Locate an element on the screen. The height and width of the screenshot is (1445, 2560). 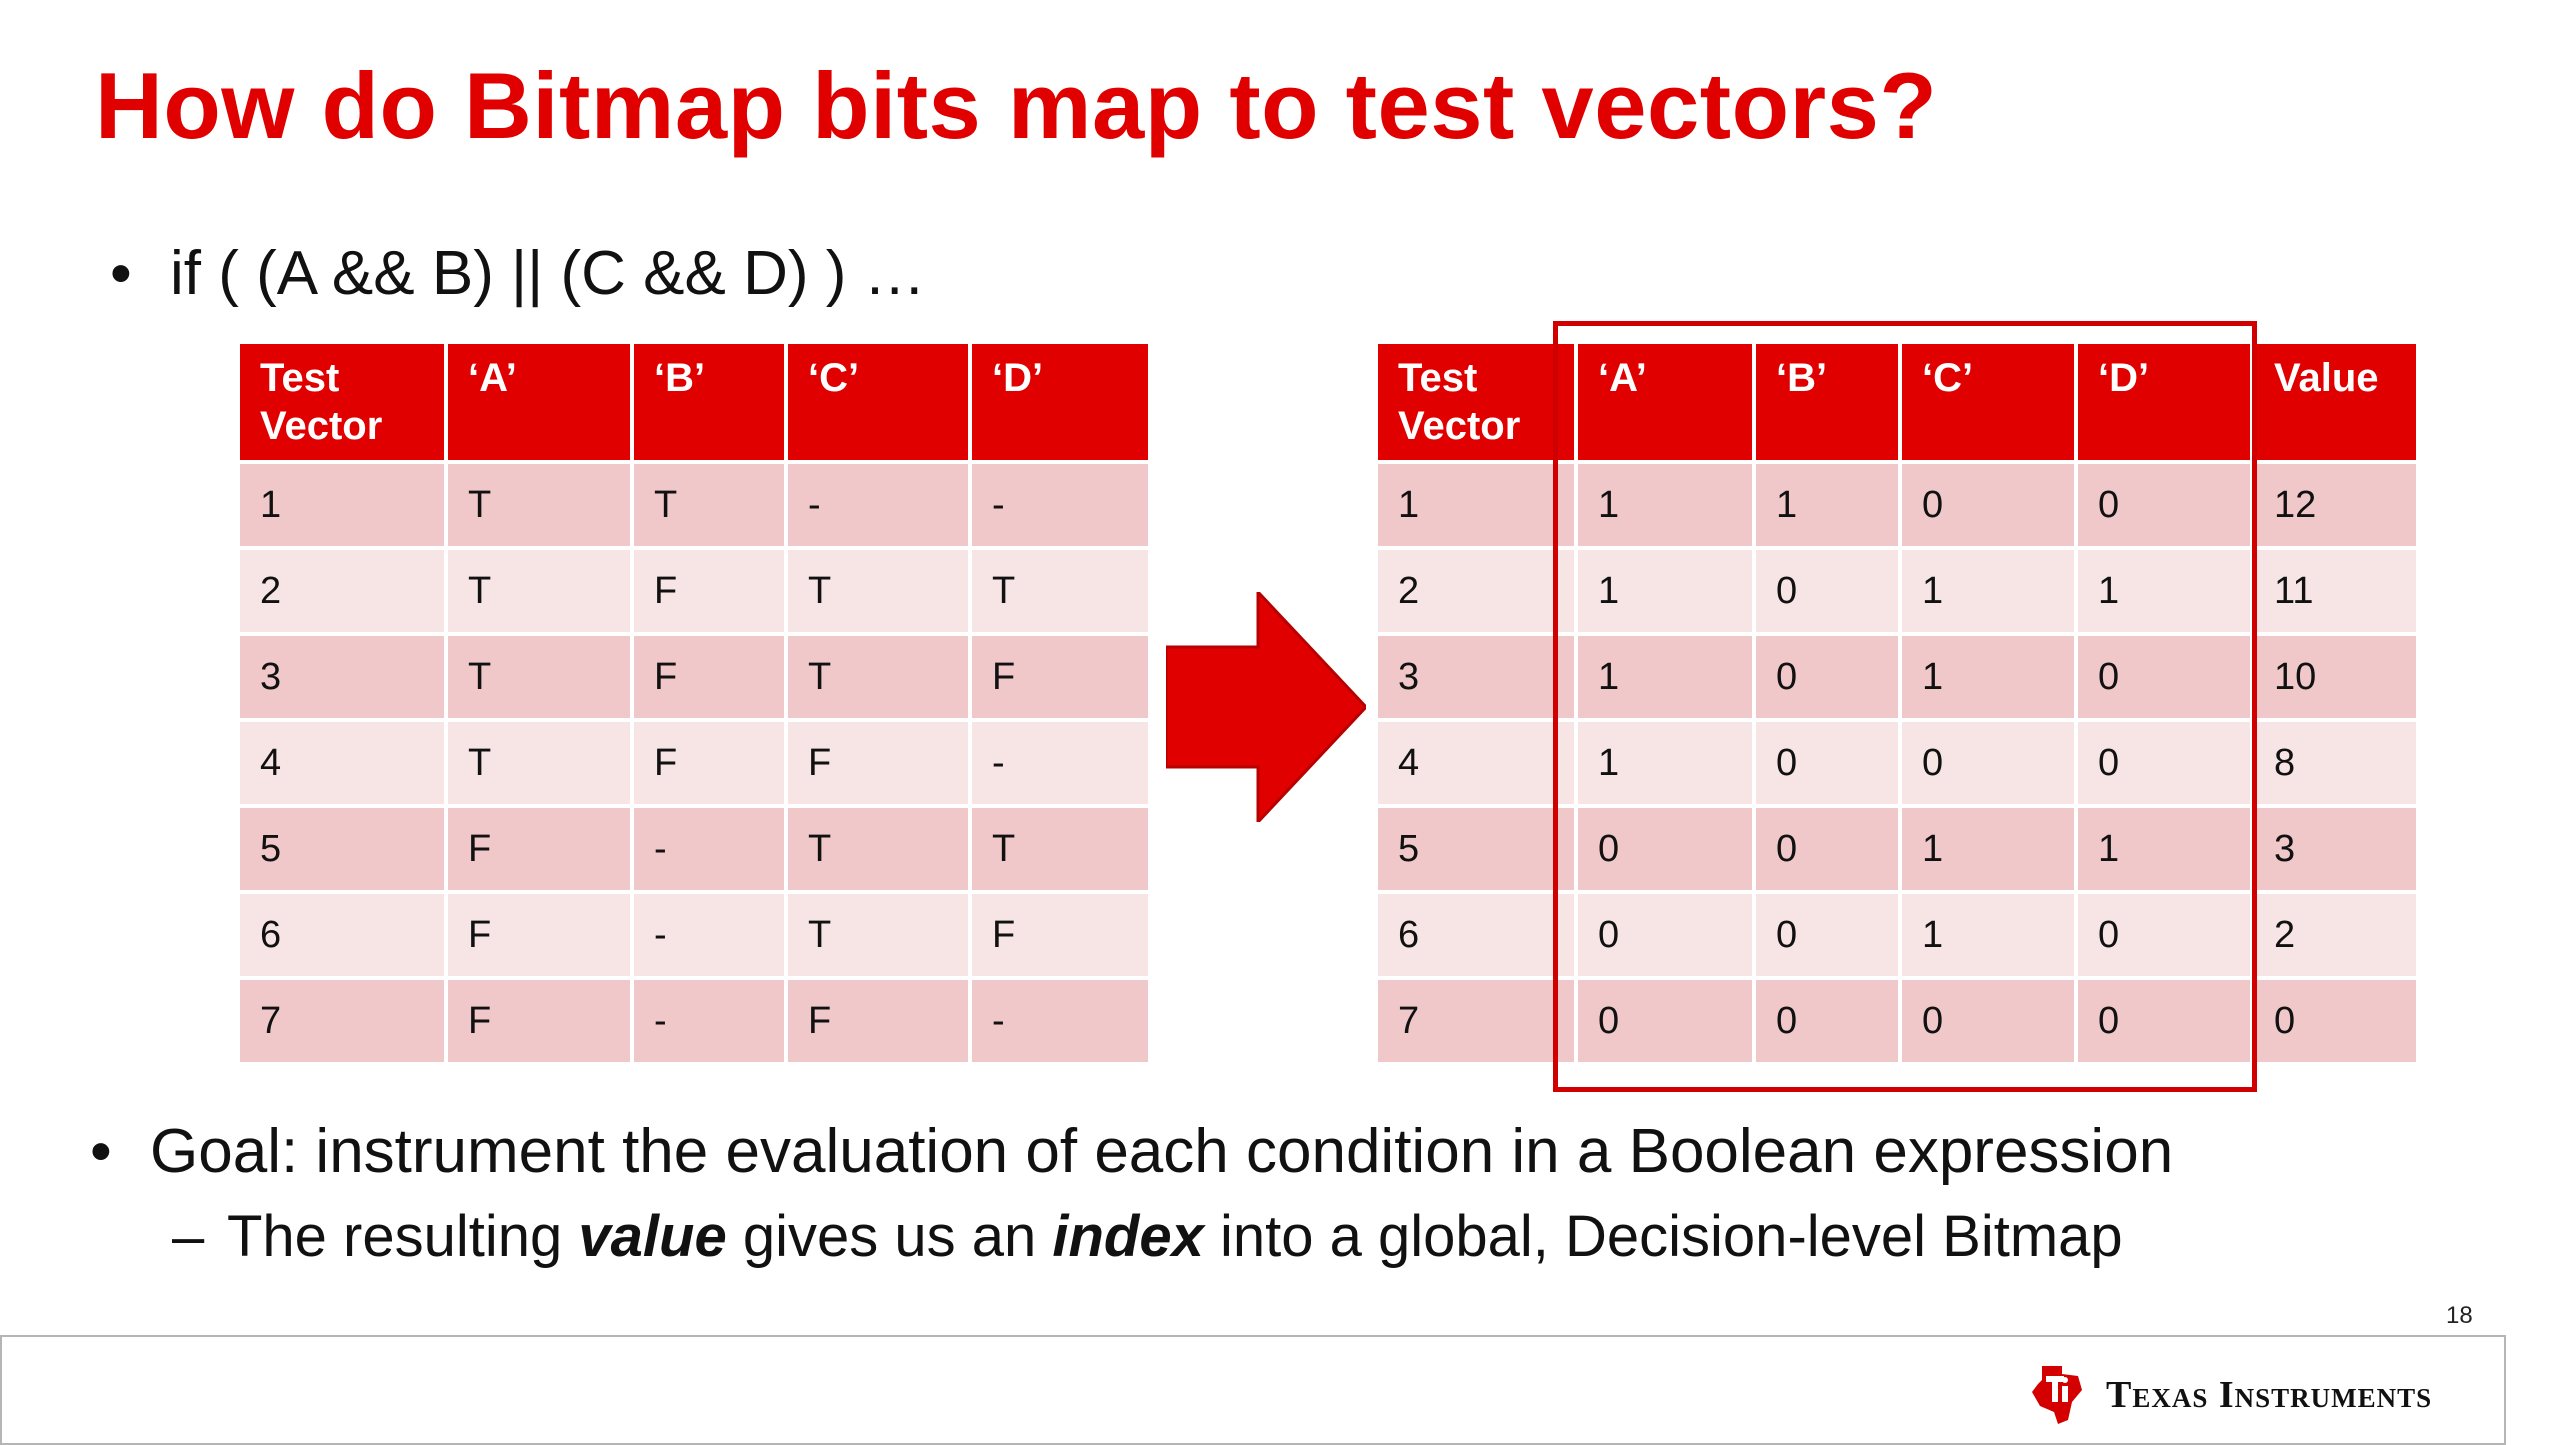
bitmap-table-header-row: Test Vector ‘A’ ‘B’ ‘C’ ‘D’ Value is located at coordinates (1897, 402).